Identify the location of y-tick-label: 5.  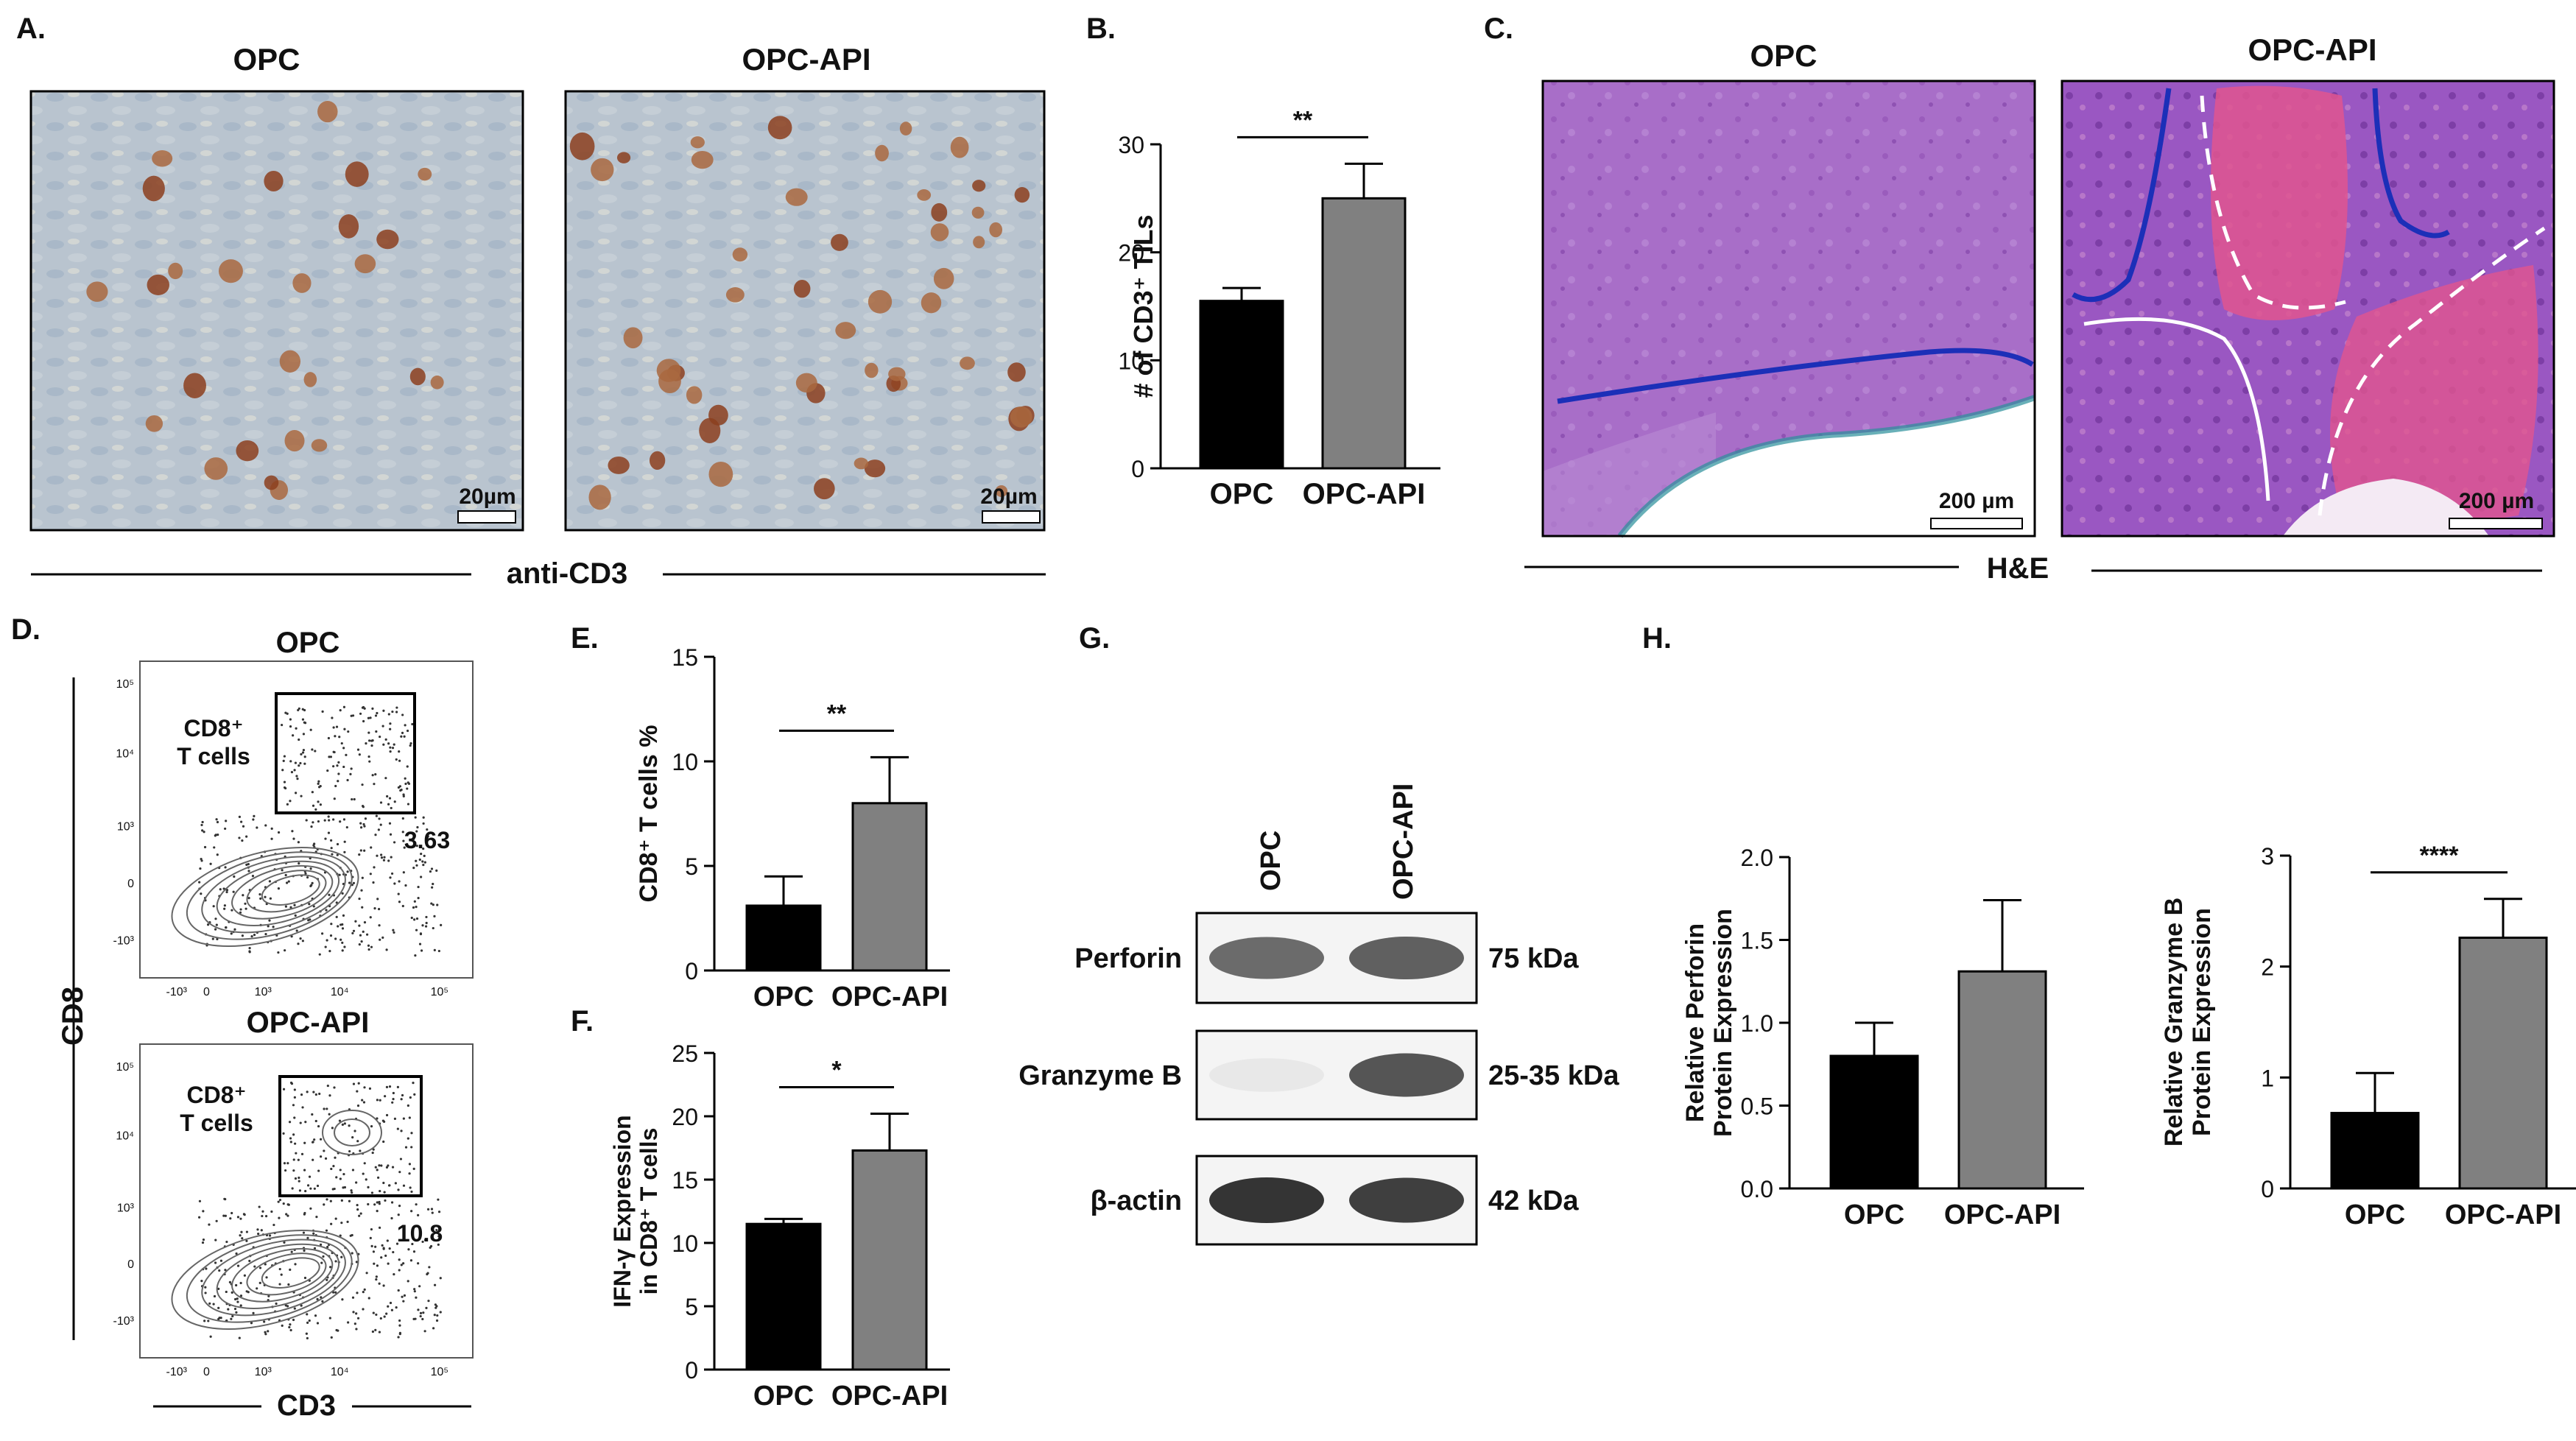
(691, 867).